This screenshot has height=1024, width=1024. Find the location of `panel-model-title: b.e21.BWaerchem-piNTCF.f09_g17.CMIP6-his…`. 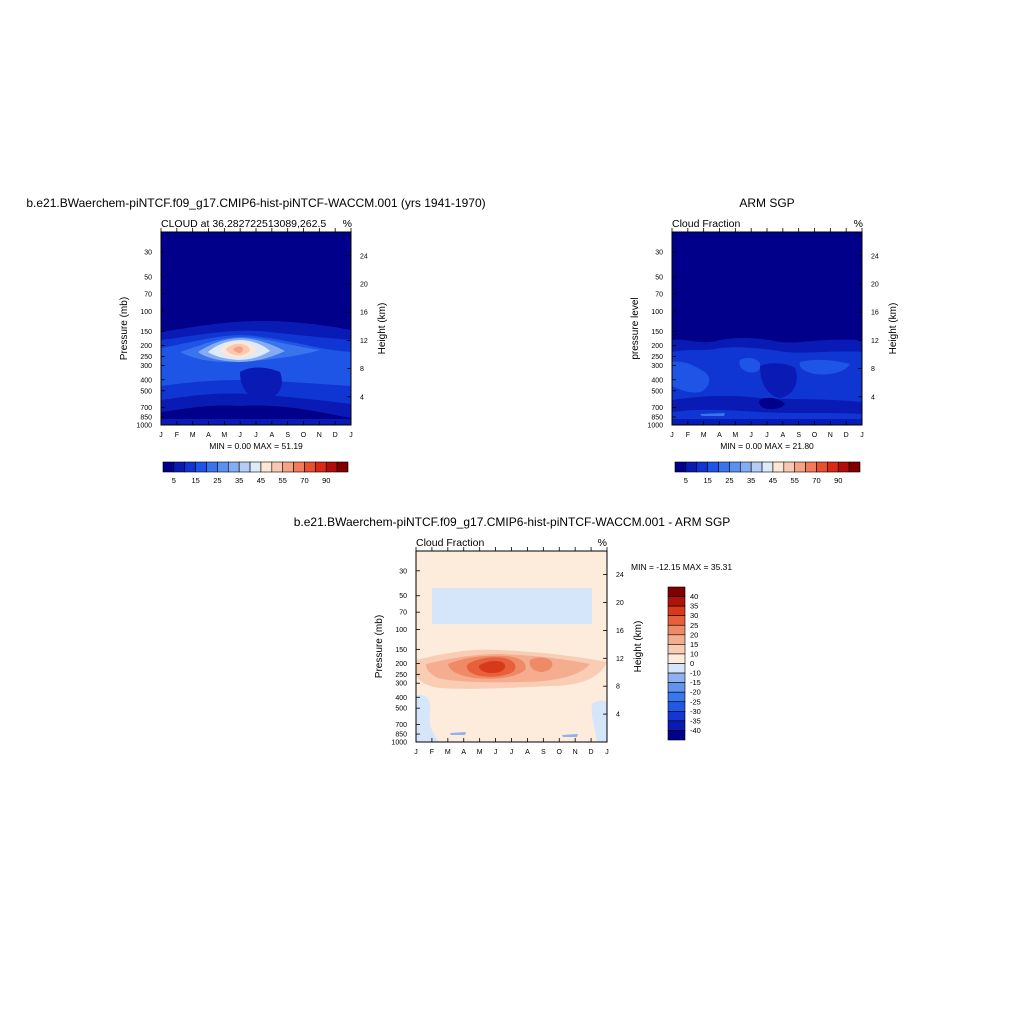

panel-model-title: b.e21.BWaerchem-piNTCF.f09_g17.CMIP6-his… is located at coordinates (255, 203).